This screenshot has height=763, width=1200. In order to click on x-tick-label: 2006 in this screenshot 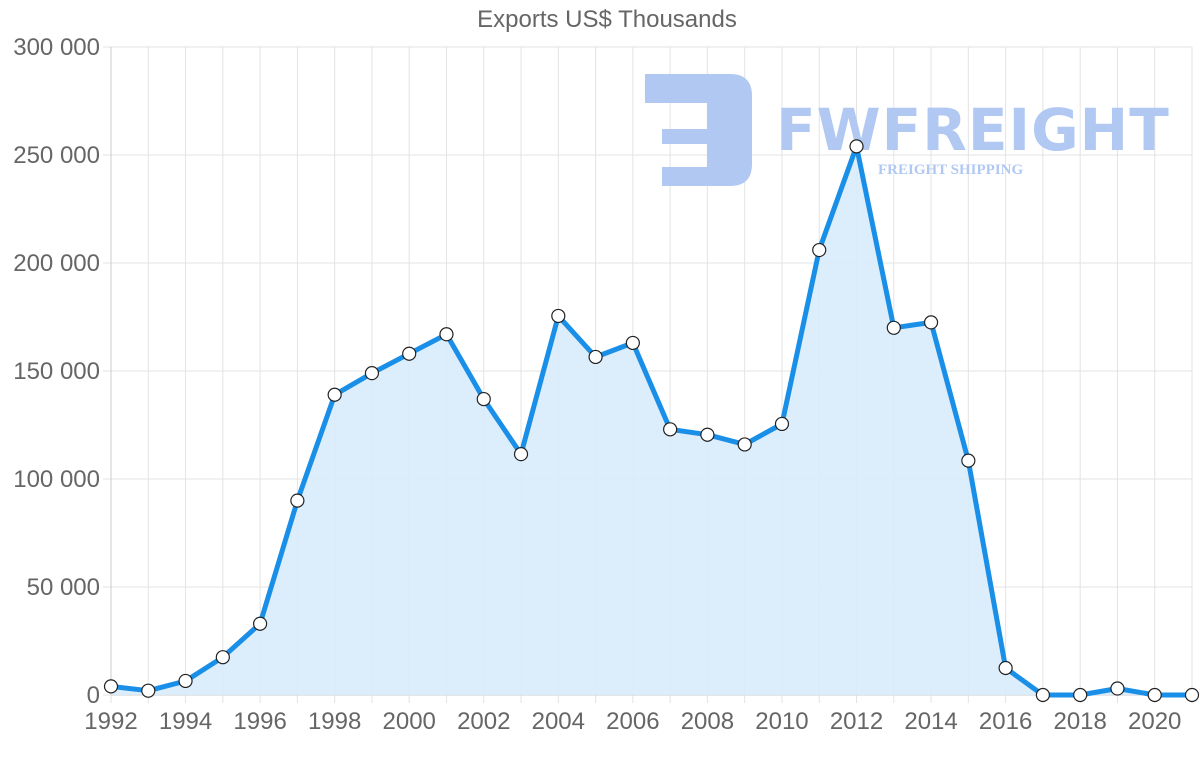, I will do `click(632, 721)`.